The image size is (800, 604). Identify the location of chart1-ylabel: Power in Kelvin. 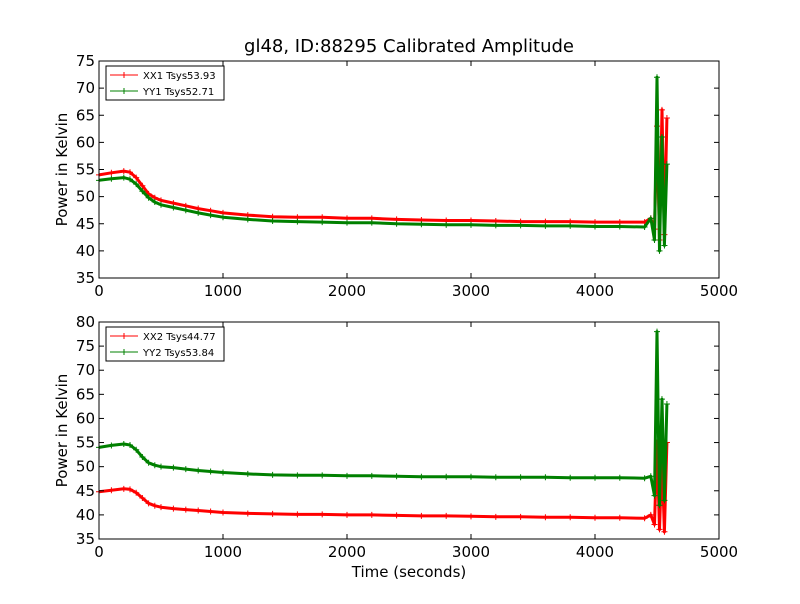
(62, 170).